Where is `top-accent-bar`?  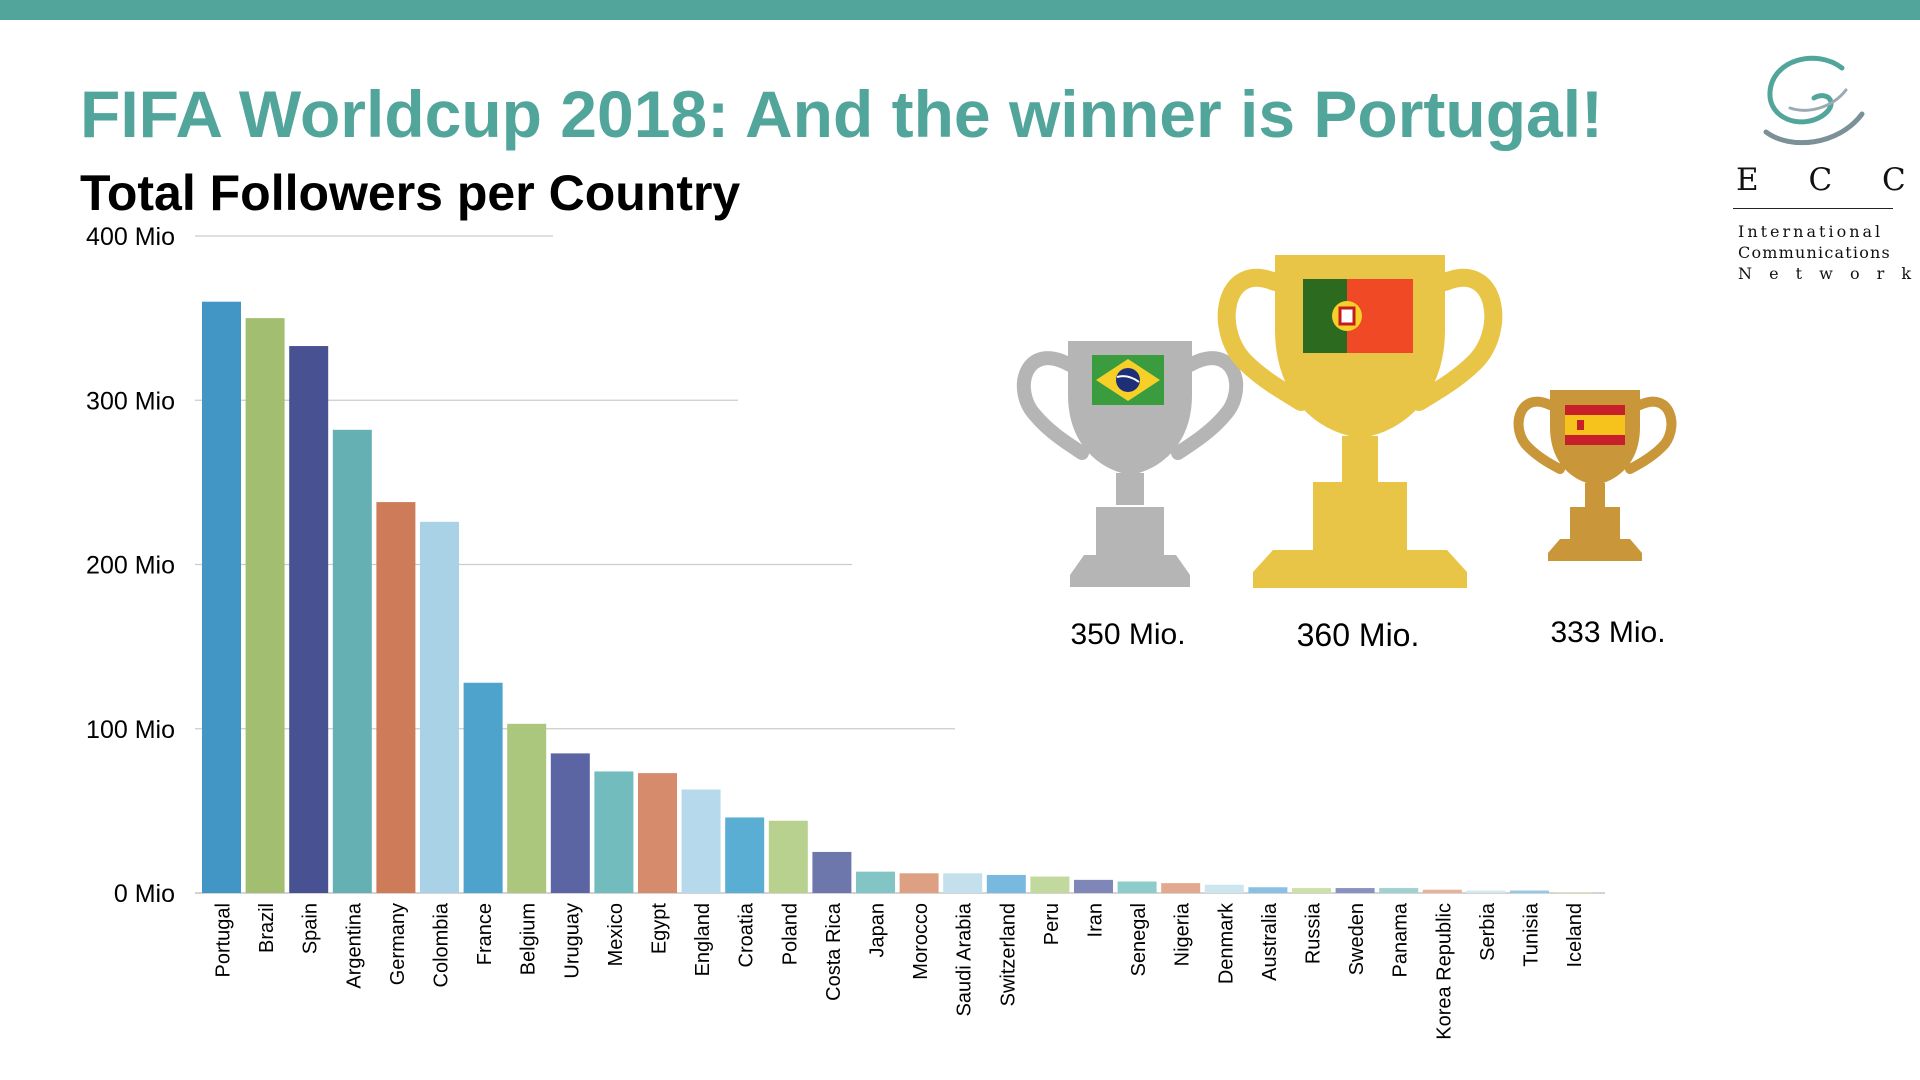
top-accent-bar is located at coordinates (960, 10).